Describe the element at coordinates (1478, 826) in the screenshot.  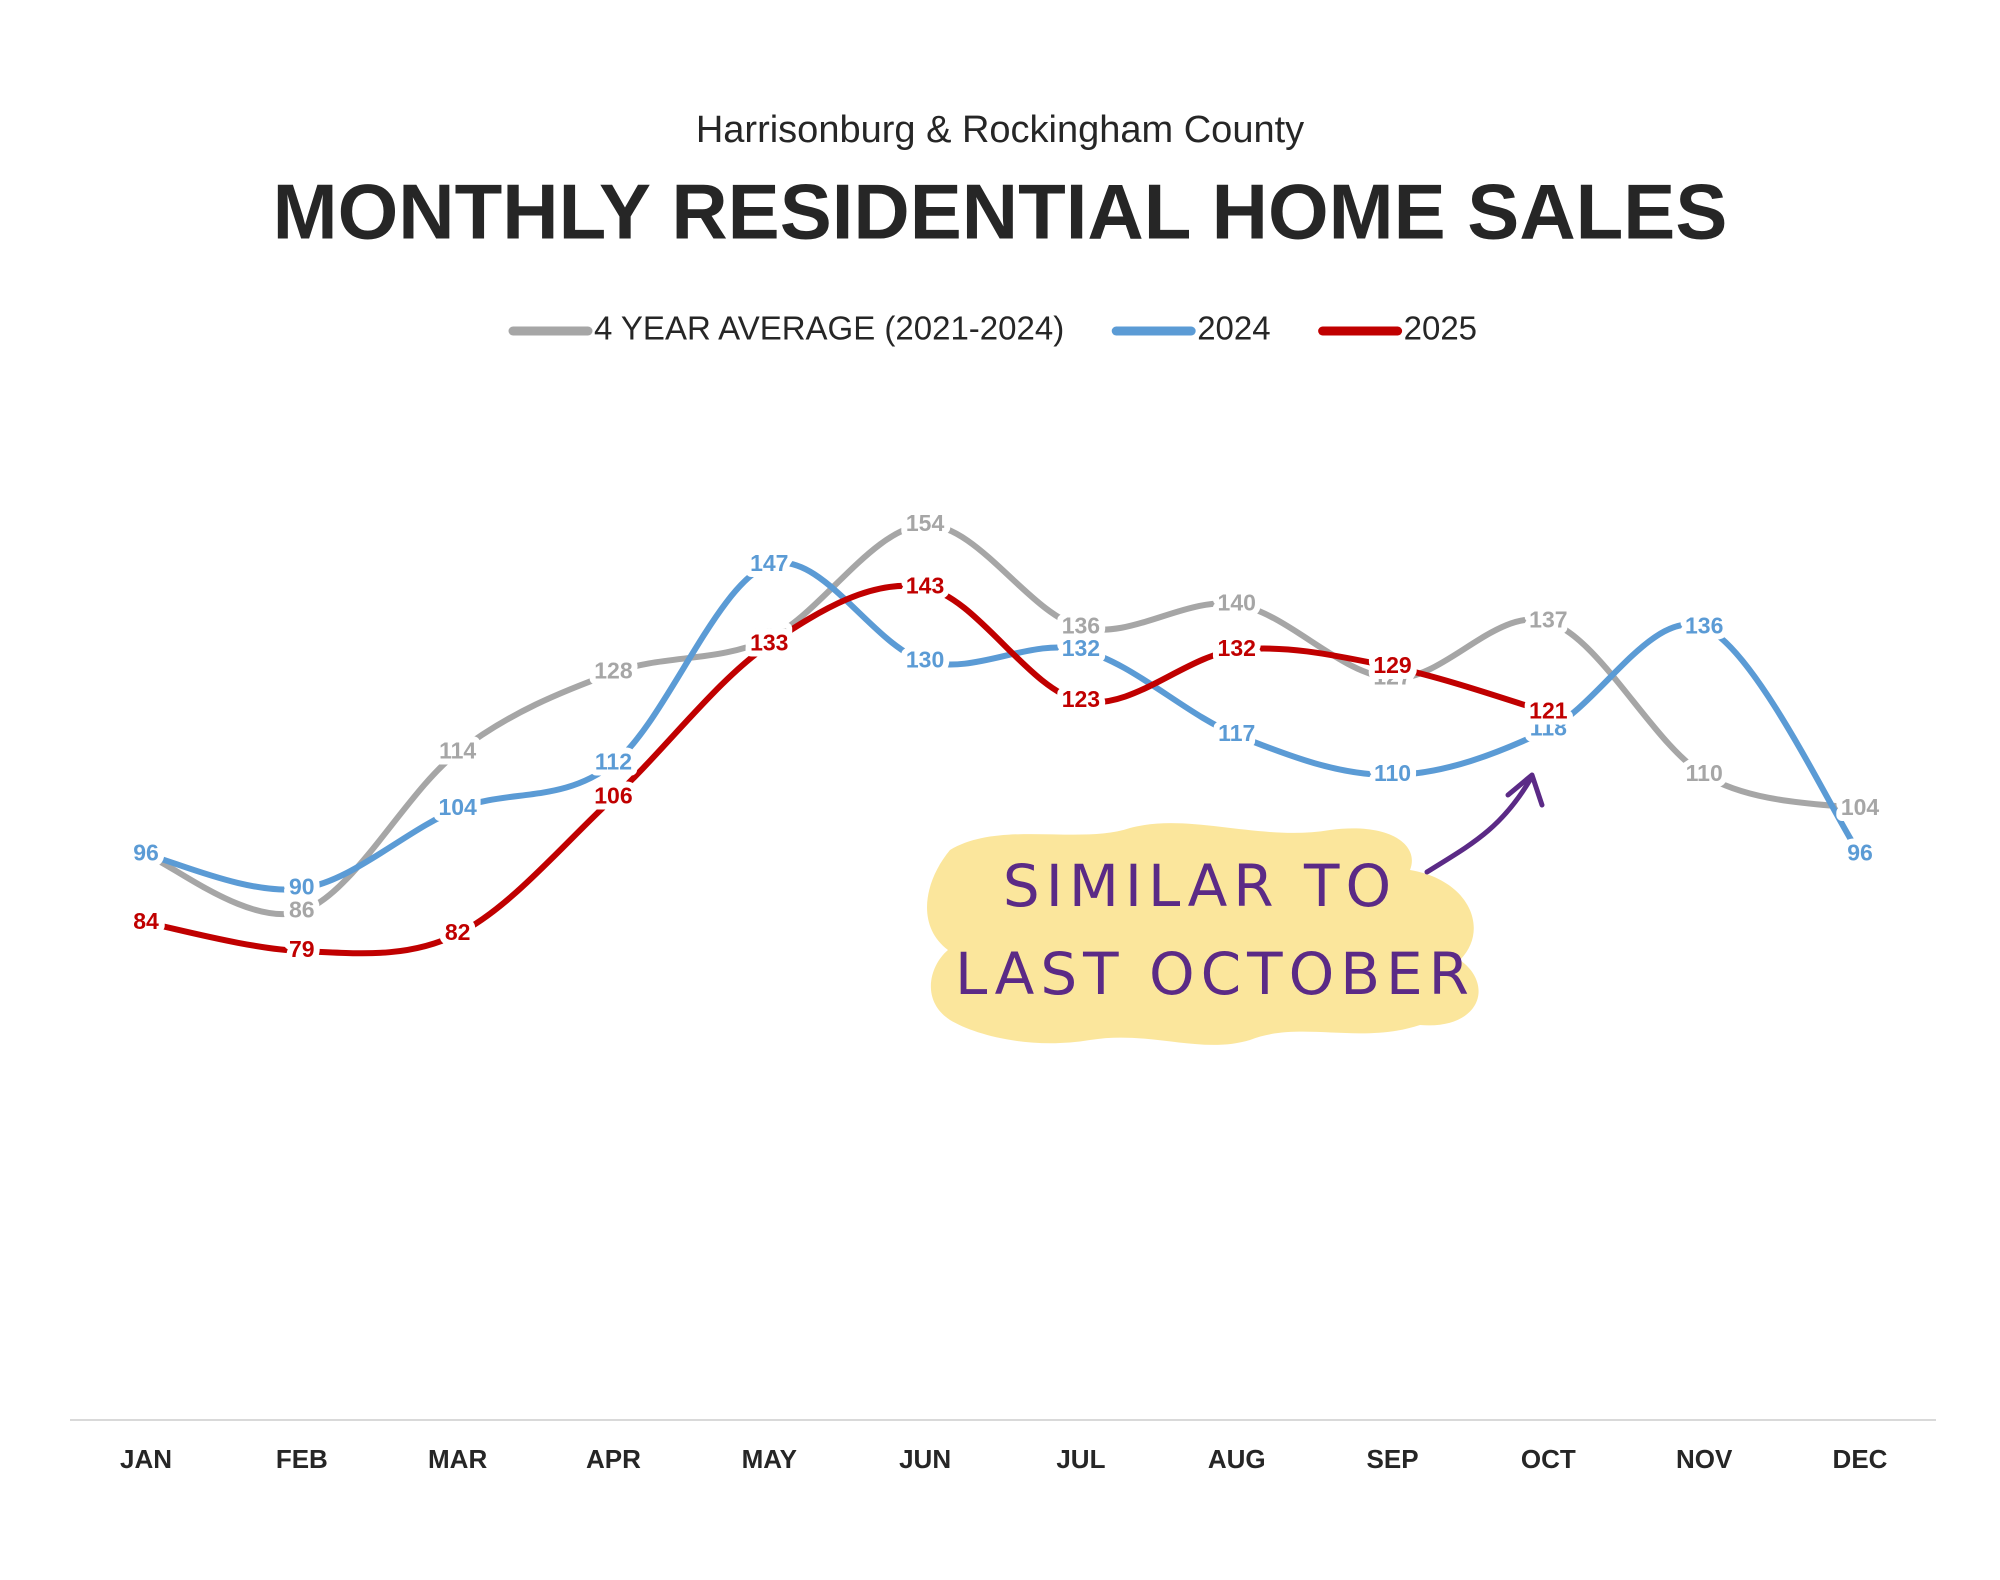
I see `annotation-arrow` at that location.